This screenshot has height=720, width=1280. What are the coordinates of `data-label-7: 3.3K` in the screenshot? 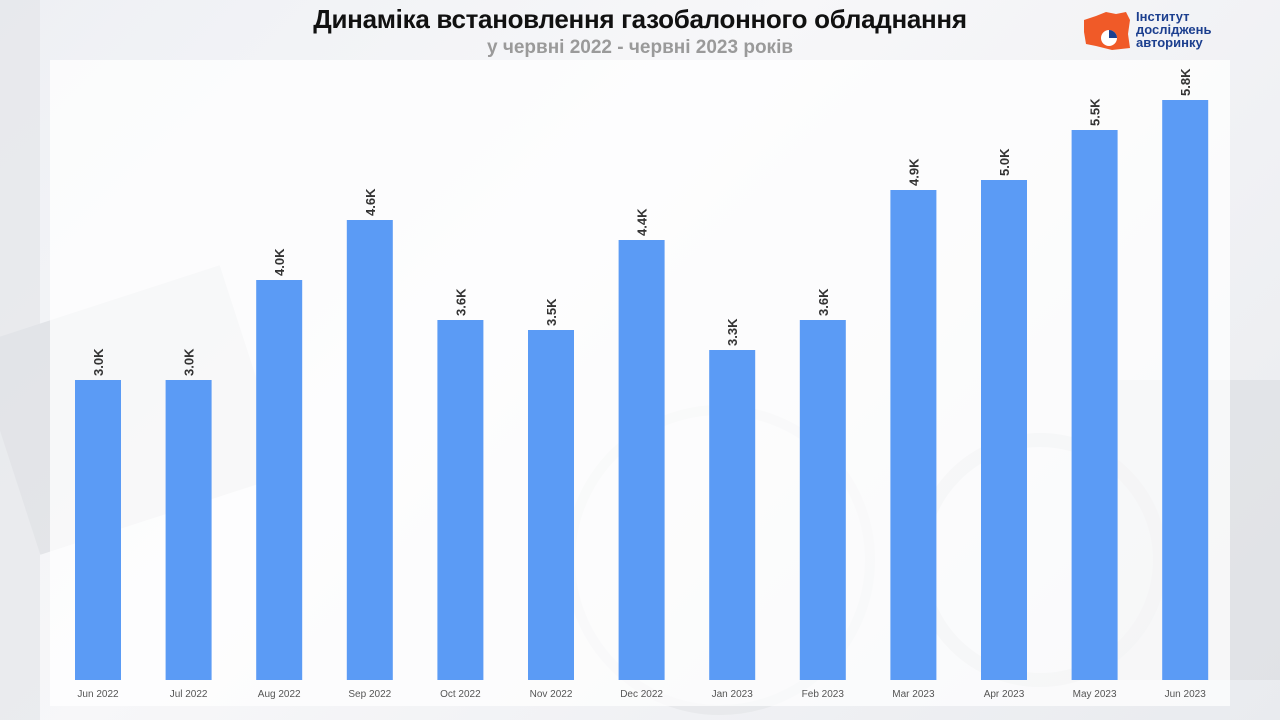 It's located at (732, 332).